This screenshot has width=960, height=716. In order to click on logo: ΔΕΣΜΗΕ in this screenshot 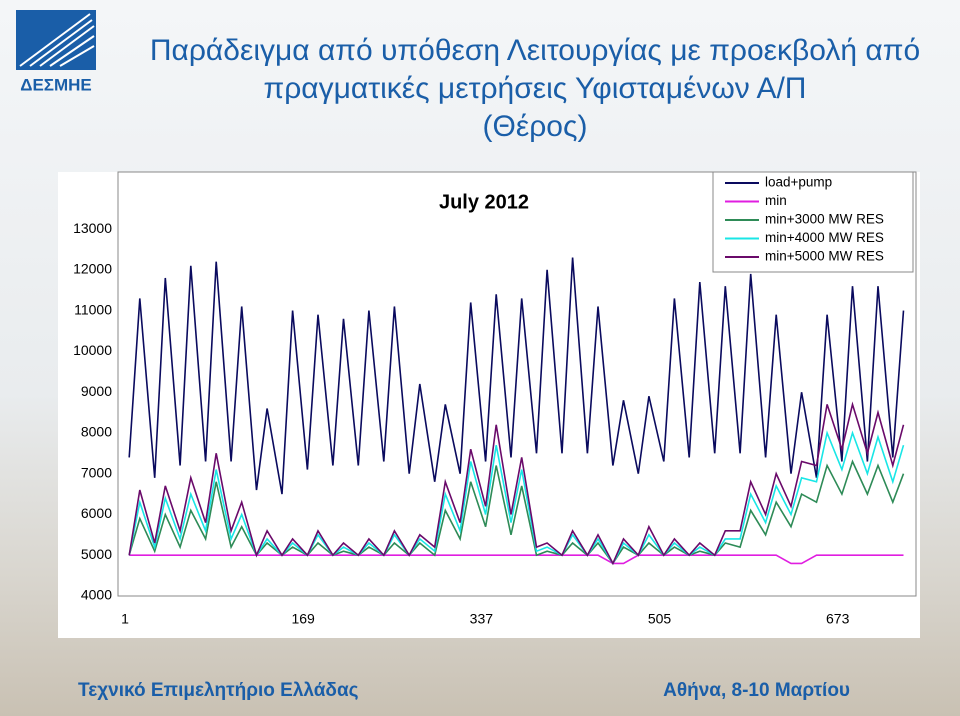, I will do `click(56, 52)`.